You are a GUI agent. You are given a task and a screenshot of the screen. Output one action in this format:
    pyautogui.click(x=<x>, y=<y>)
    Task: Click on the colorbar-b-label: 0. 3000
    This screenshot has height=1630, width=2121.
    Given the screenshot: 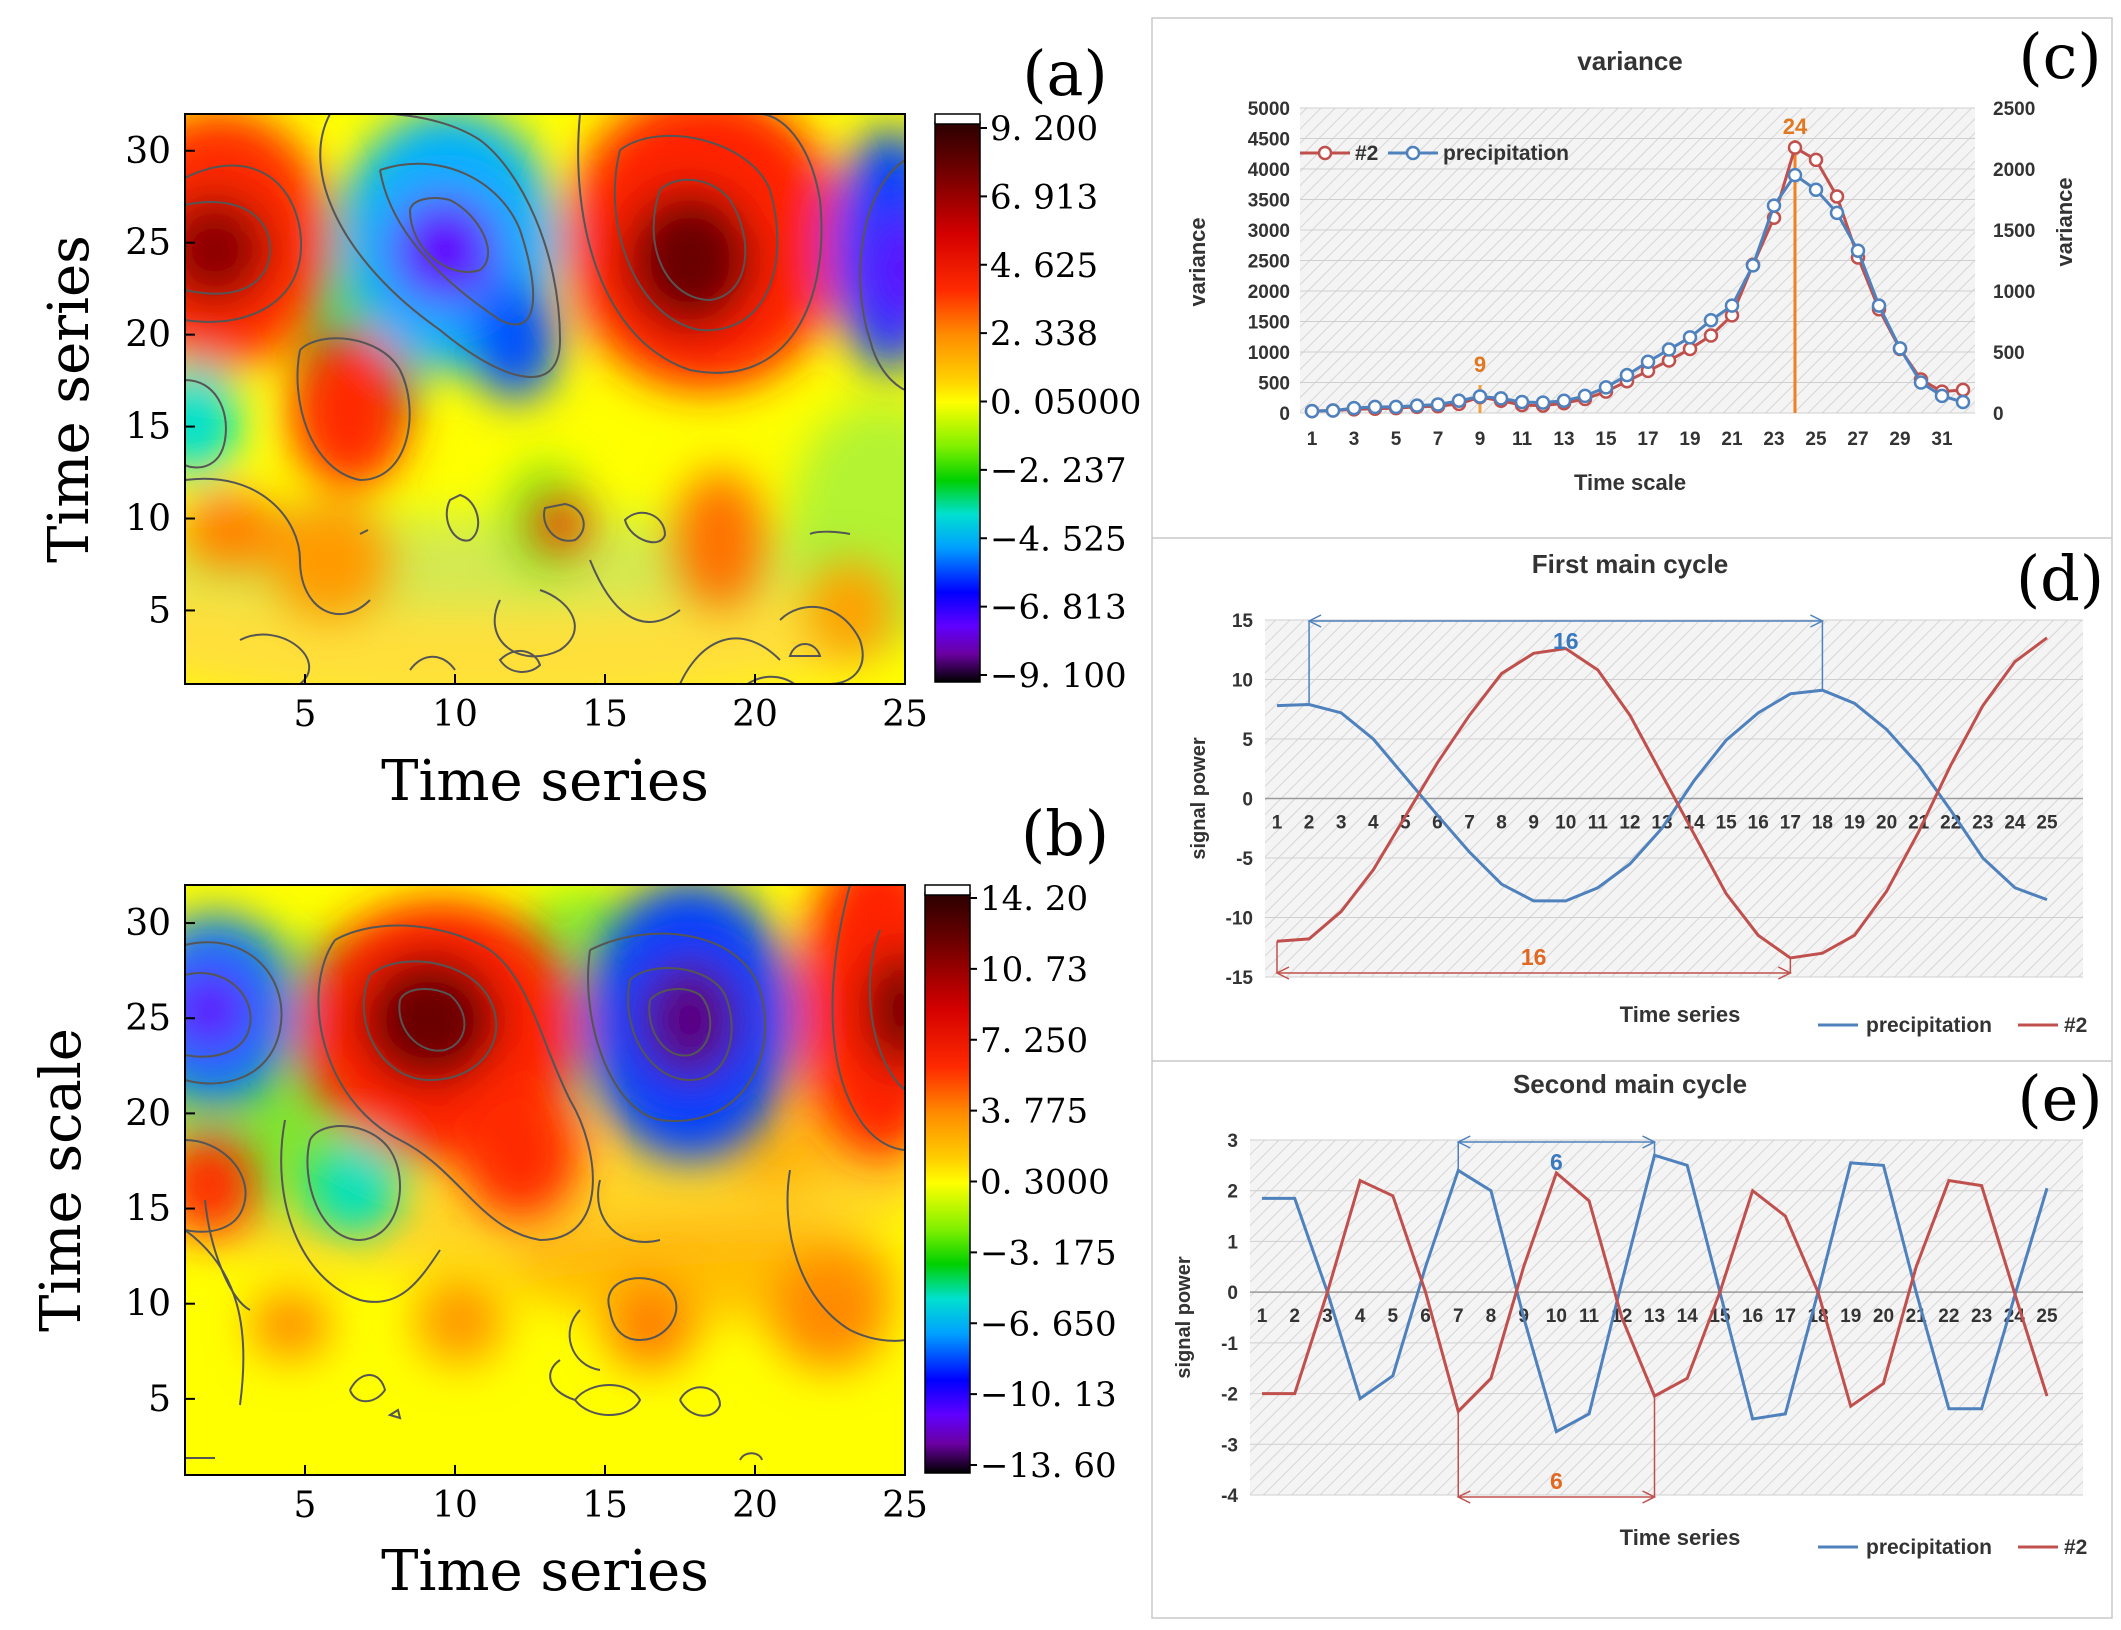 What is the action you would take?
    pyautogui.click(x=1045, y=1183)
    